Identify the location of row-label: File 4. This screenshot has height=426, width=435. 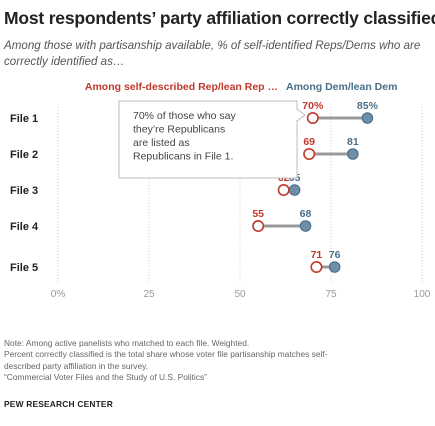
(24, 227).